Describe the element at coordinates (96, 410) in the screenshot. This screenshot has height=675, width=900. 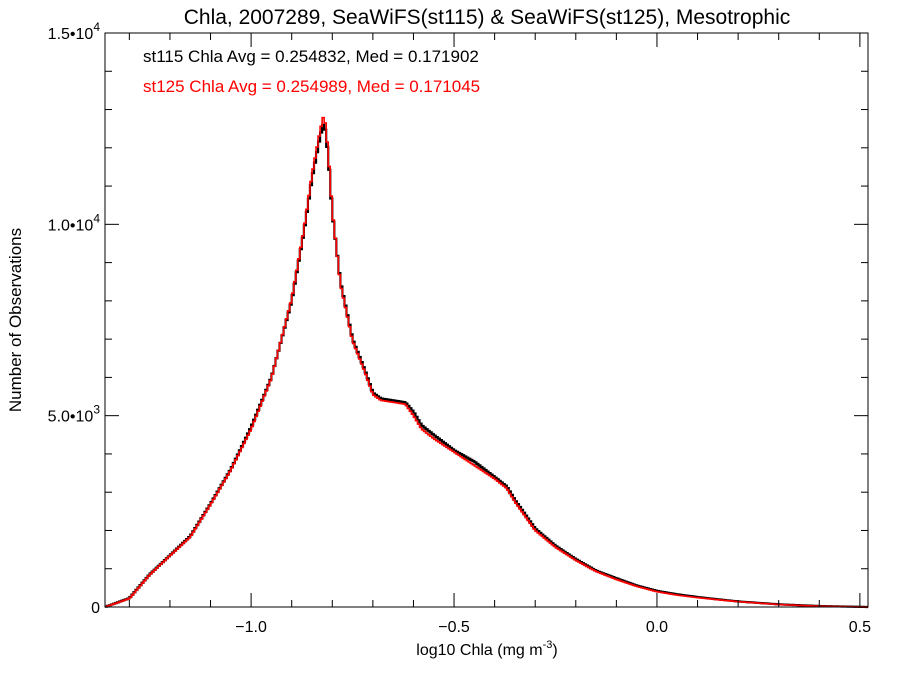
I see `y-tick-exponent: 3` at that location.